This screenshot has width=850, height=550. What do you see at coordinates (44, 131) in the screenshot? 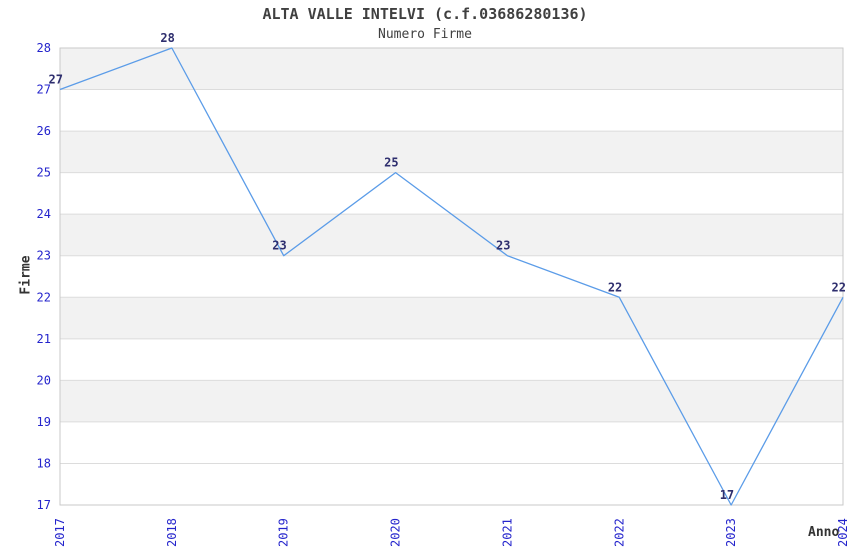
I see `y-tick-label: 26` at bounding box center [44, 131].